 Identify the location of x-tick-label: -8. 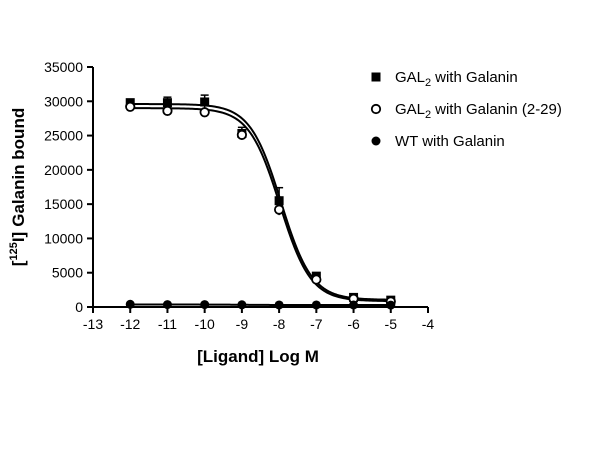
(279, 324).